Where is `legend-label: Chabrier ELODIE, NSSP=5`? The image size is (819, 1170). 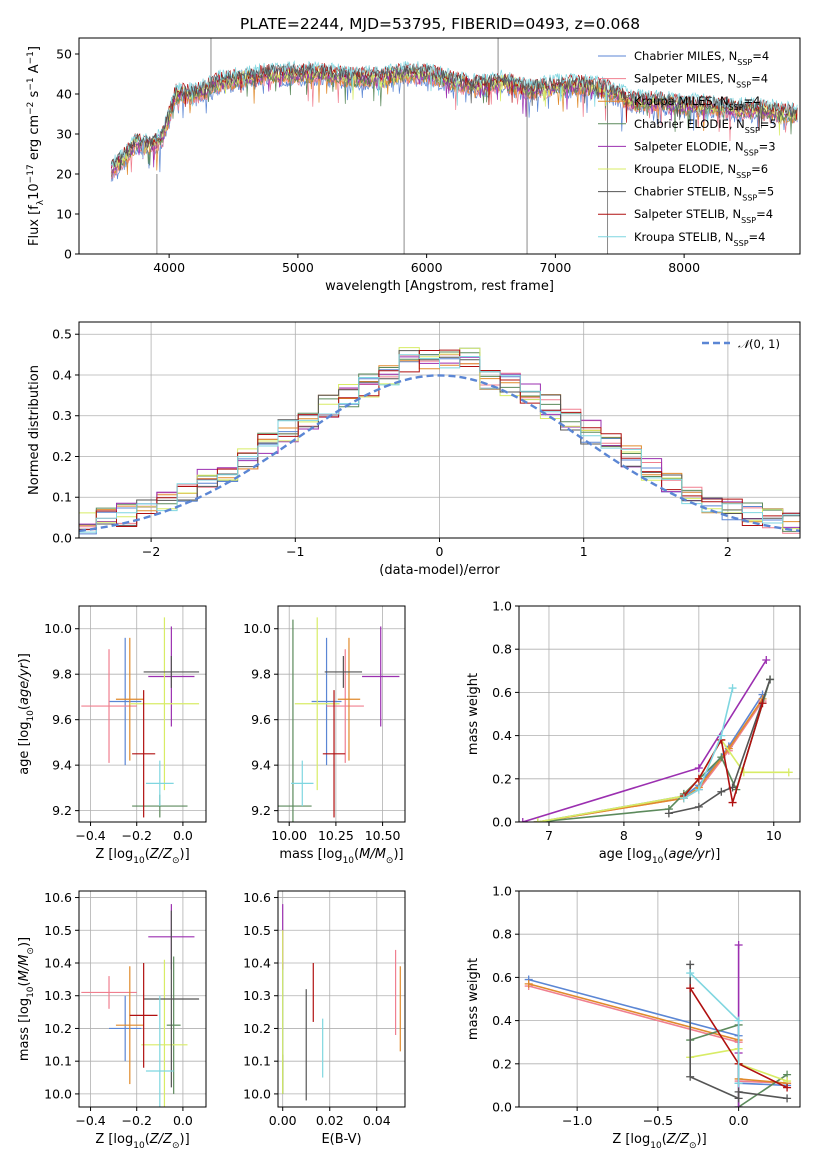
legend-label: Chabrier ELODIE, NSSP=5 is located at coordinates (705, 126).